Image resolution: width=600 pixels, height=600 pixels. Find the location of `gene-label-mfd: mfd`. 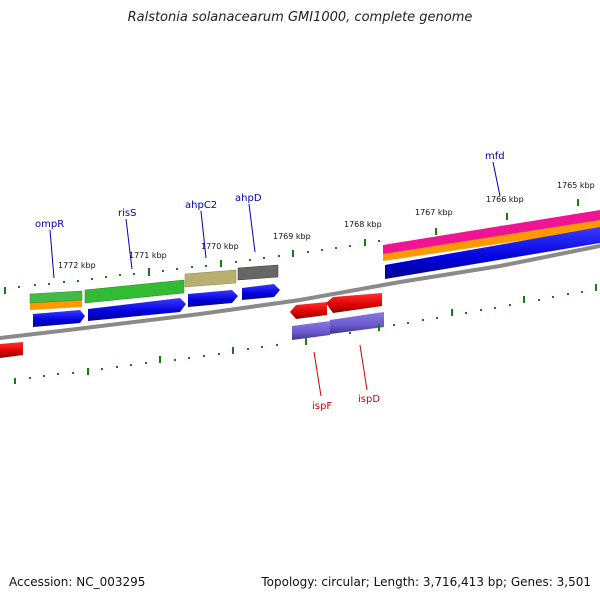

gene-label-mfd: mfd is located at coordinates (495, 156).